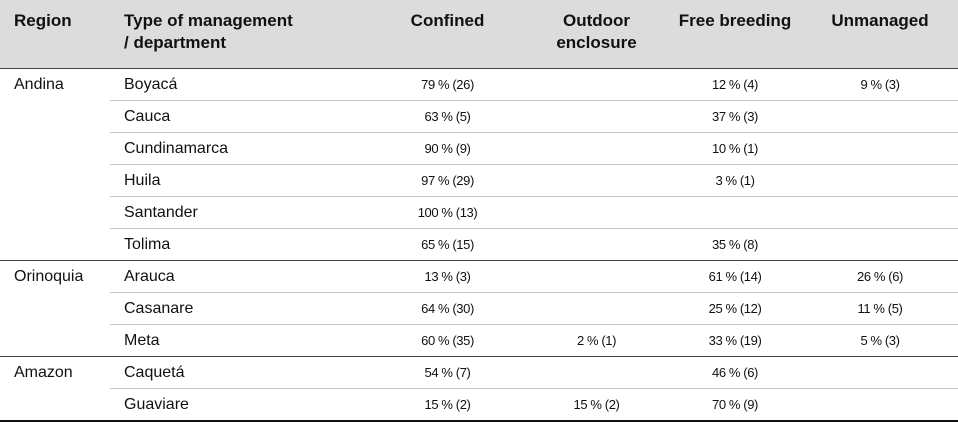 The width and height of the screenshot is (958, 422). I want to click on table-row: Andina Boyacá 79 % (26) 12 % (4) 9 % (3), so click(479, 84).